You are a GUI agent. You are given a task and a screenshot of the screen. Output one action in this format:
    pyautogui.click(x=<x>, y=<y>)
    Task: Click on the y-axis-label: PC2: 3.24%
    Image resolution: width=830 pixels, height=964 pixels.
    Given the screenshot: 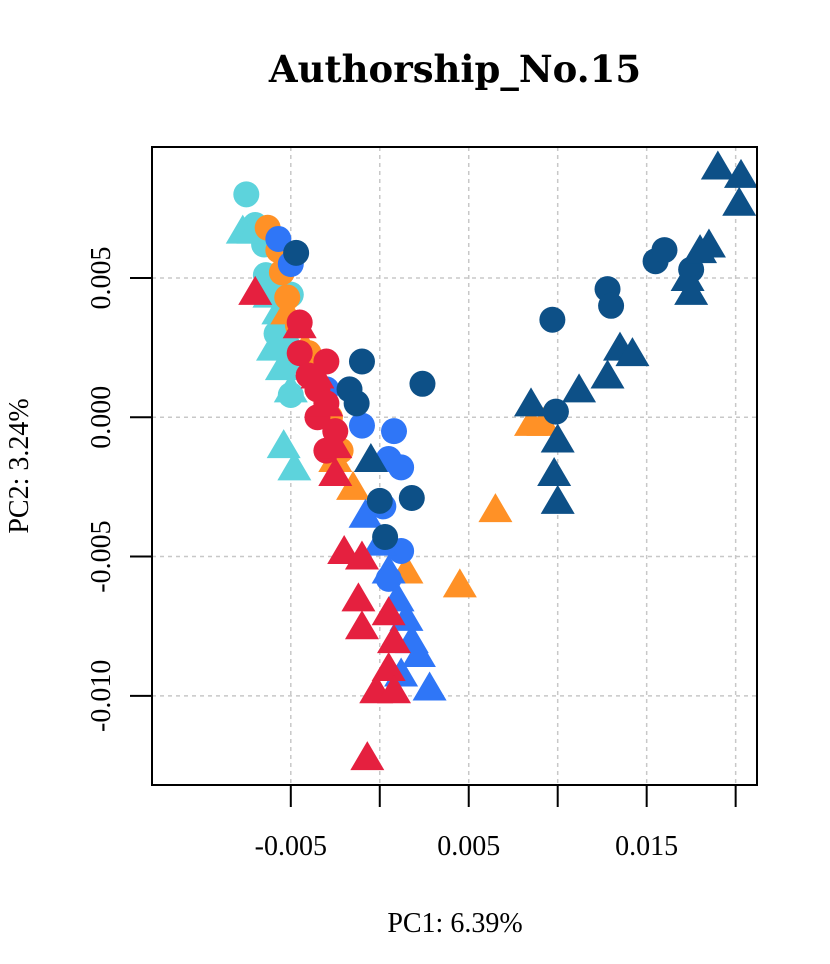 What is the action you would take?
    pyautogui.click(x=19, y=465)
    